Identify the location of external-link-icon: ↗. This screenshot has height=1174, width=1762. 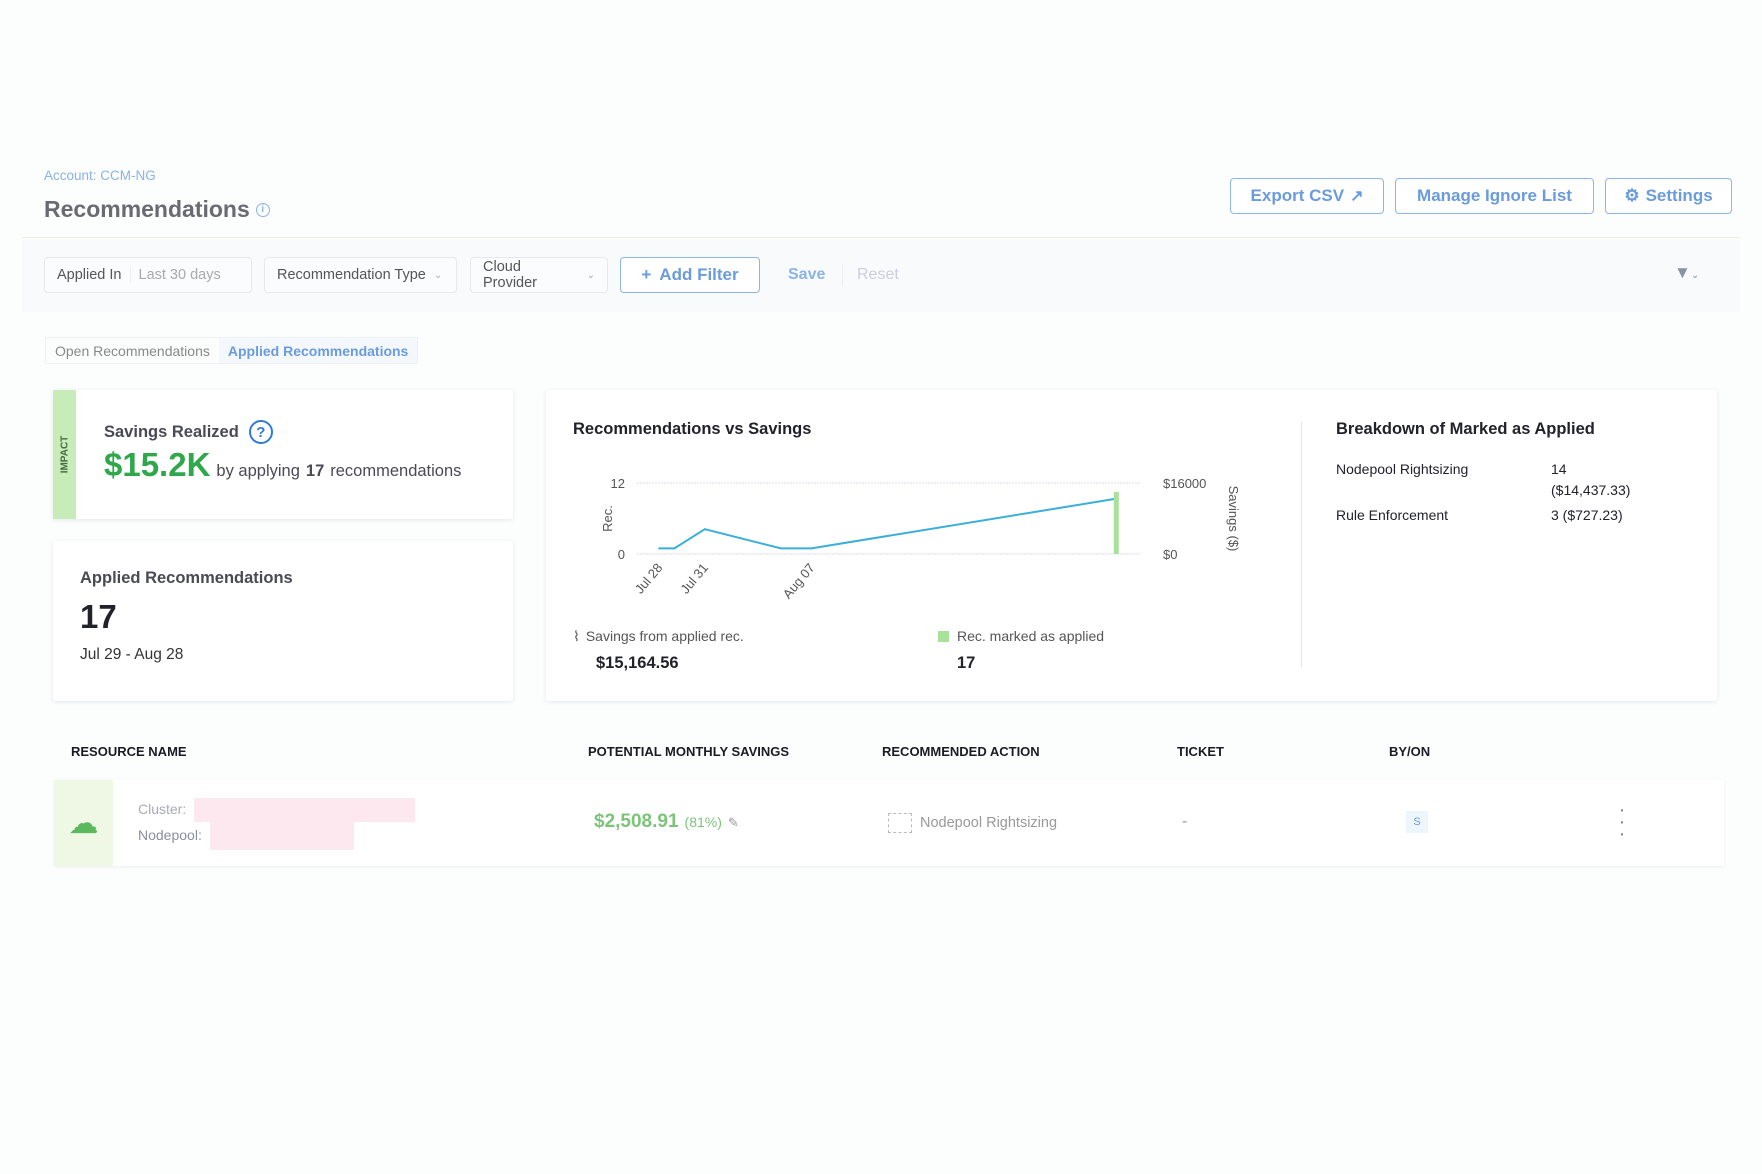
(1357, 196).